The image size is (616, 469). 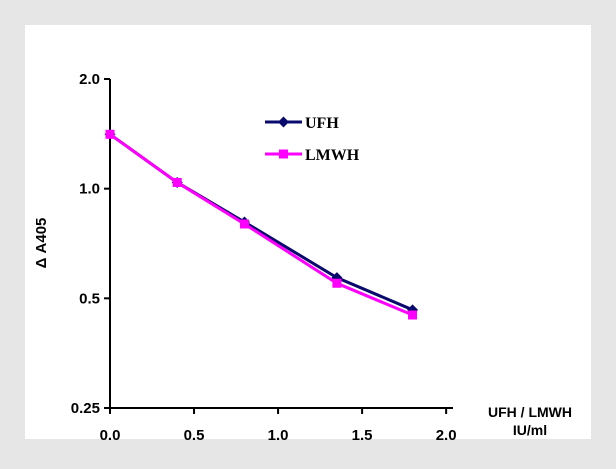 What do you see at coordinates (322, 123) in the screenshot?
I see `legend-label: UFH` at bounding box center [322, 123].